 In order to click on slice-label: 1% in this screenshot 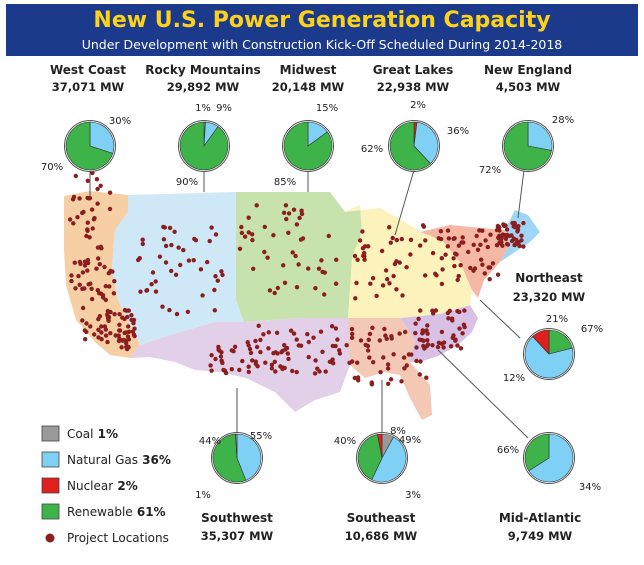, I will do `click(203, 108)`.